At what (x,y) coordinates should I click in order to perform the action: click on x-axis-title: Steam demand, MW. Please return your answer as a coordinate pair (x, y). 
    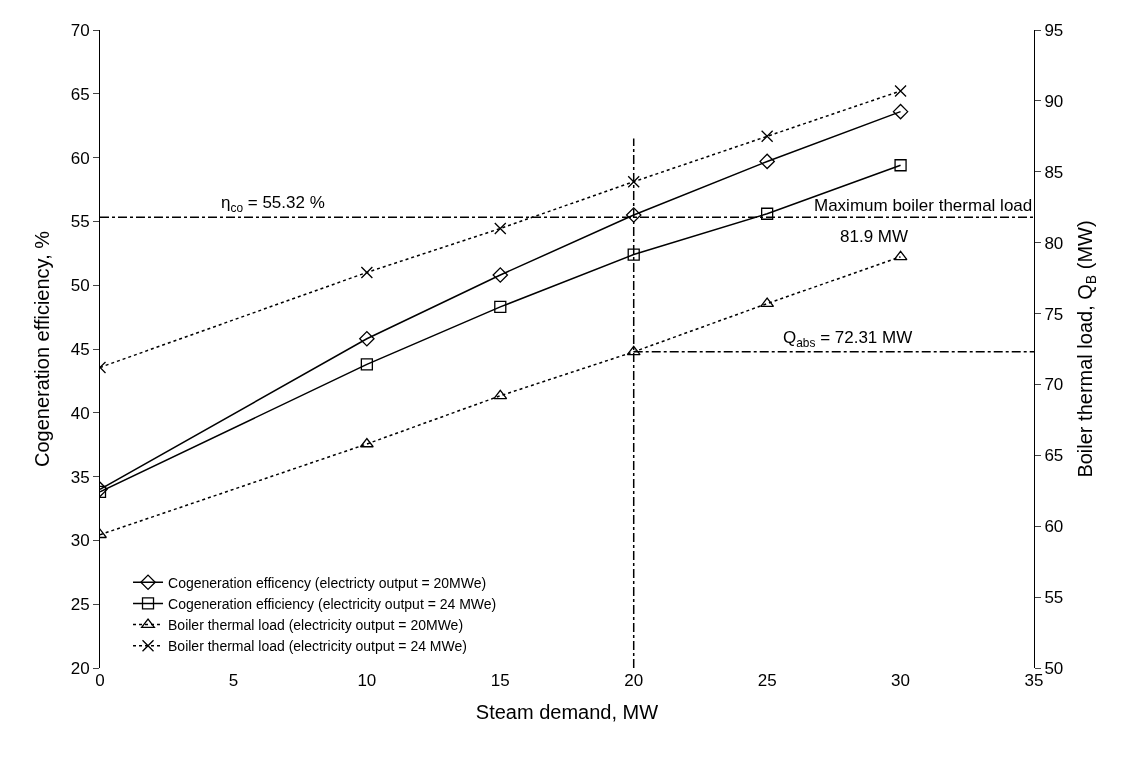
    Looking at the image, I should click on (567, 711).